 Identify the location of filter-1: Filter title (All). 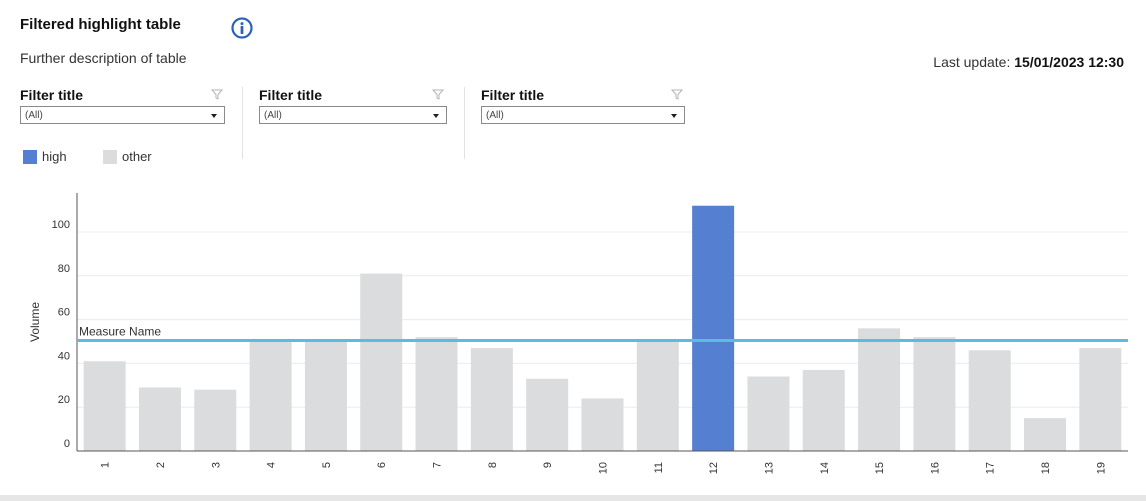
(122, 105).